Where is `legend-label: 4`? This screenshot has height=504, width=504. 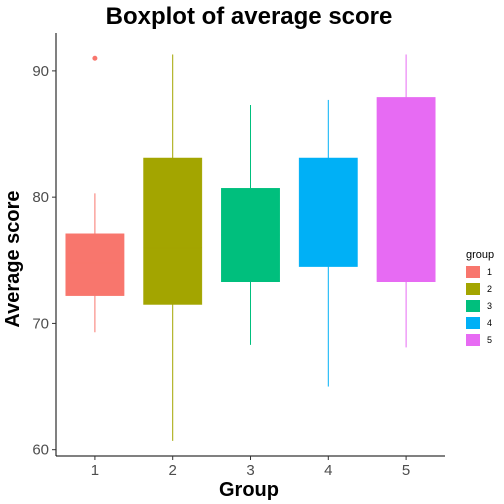 legend-label: 4 is located at coordinates (489, 323).